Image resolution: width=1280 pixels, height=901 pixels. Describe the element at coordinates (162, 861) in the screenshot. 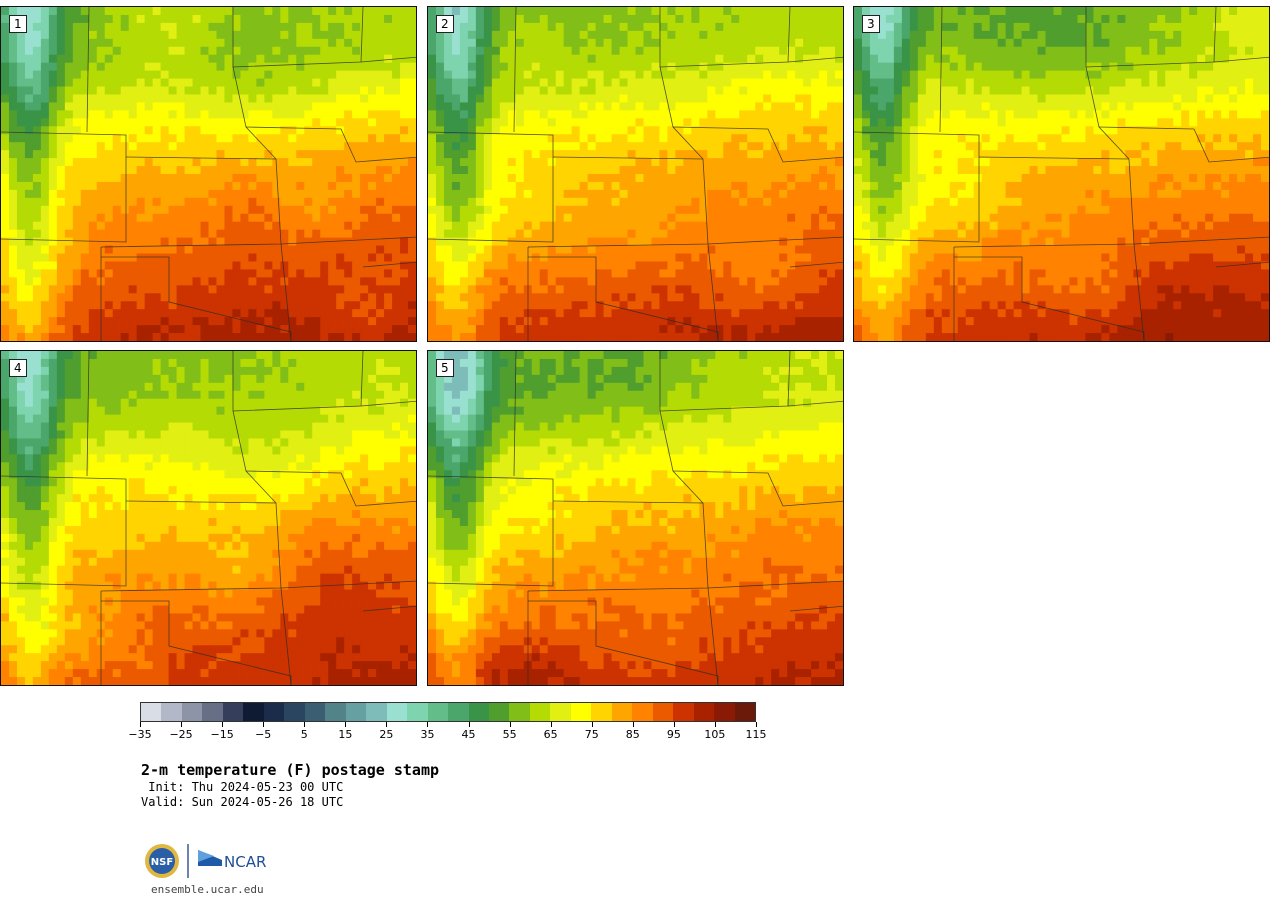

I see `nsf-logo-icon: NSF` at that location.